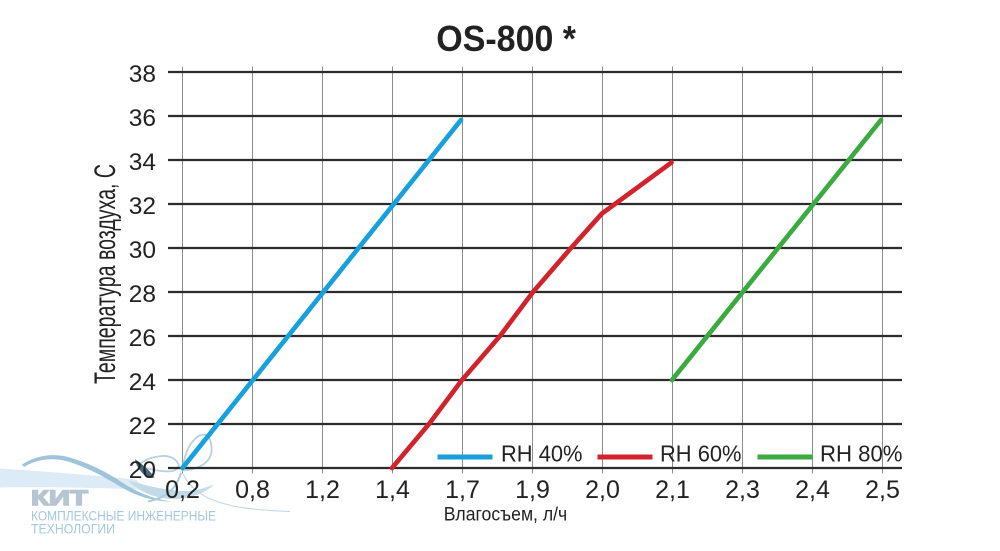 Image resolution: width=1000 pixels, height=551 pixels. What do you see at coordinates (182, 490) in the screenshot?
I see `svg-text: 0,2` at bounding box center [182, 490].